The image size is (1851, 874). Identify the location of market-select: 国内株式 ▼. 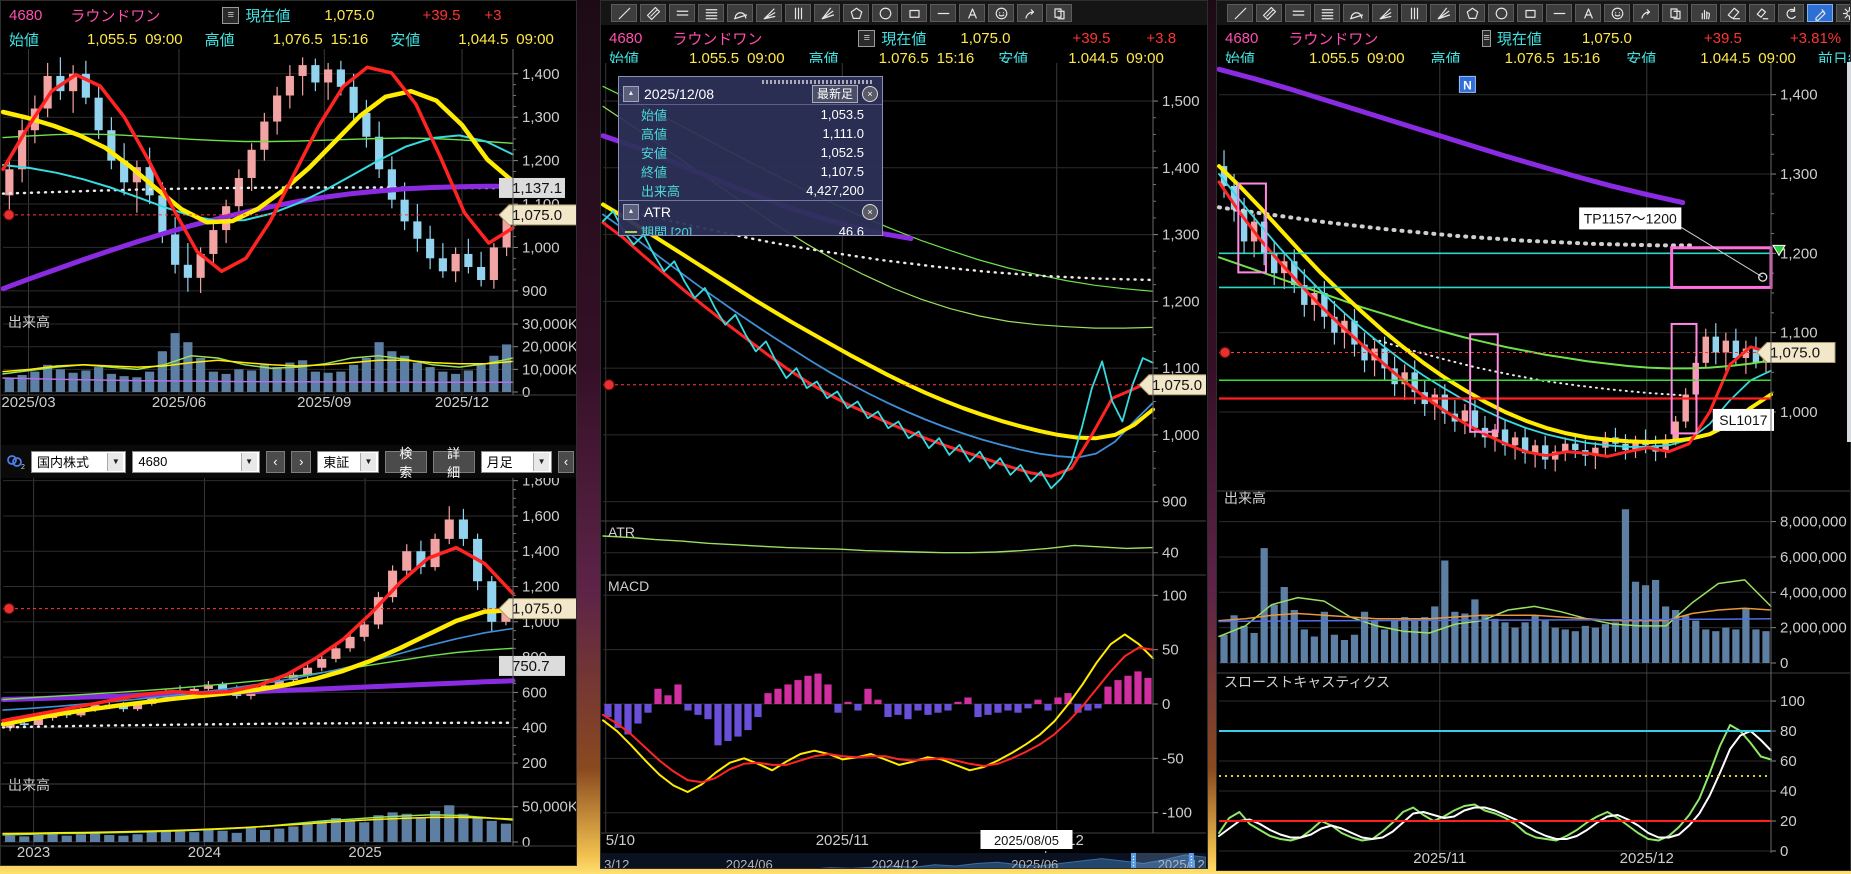
(79, 461).